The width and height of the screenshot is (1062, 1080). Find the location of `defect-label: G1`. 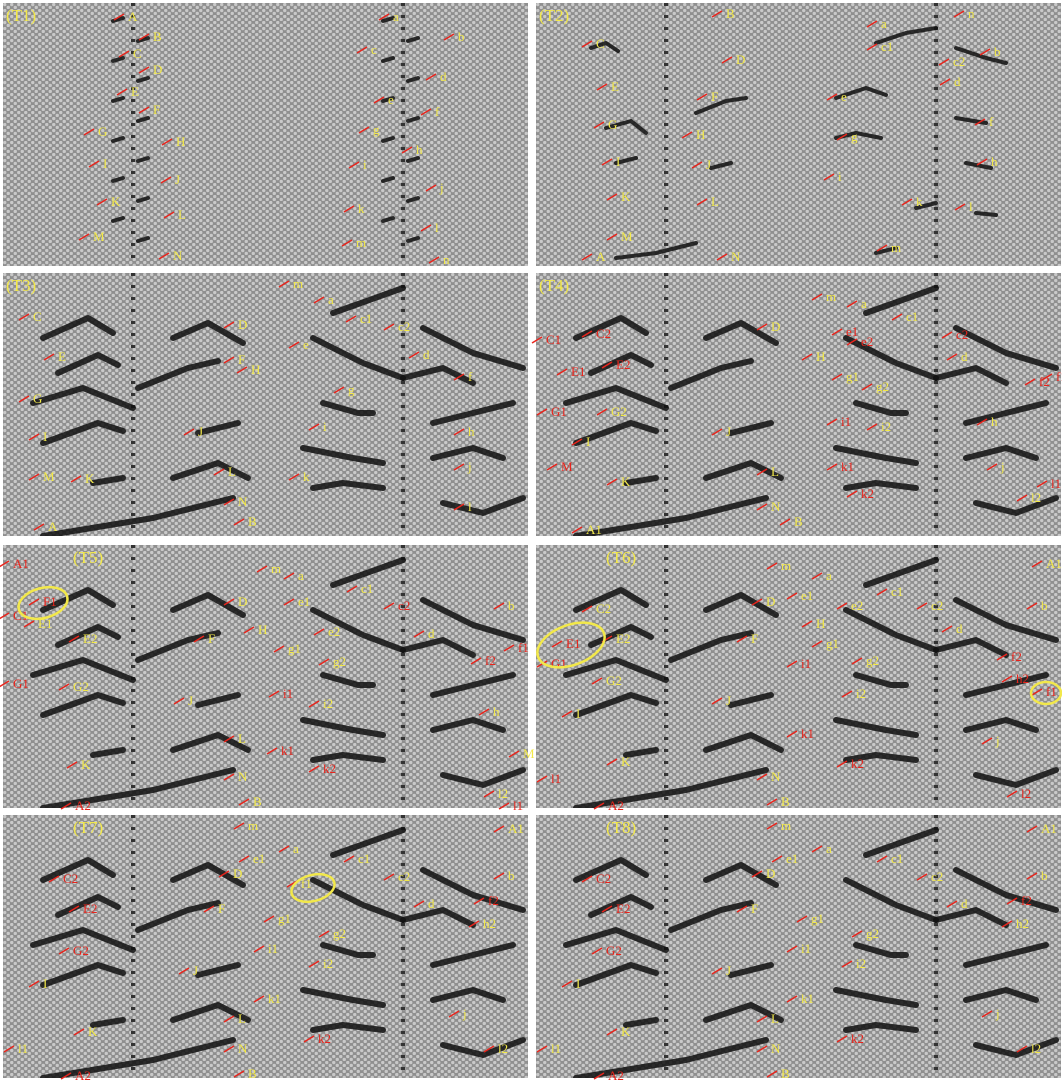

defect-label: G1 is located at coordinates (21, 683).